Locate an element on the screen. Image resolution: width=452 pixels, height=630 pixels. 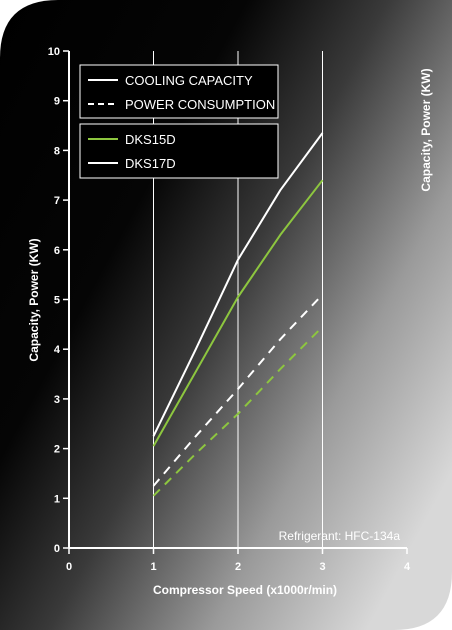
legend-cooling-capacity: COOLING CAPACITY is located at coordinates (189, 80).